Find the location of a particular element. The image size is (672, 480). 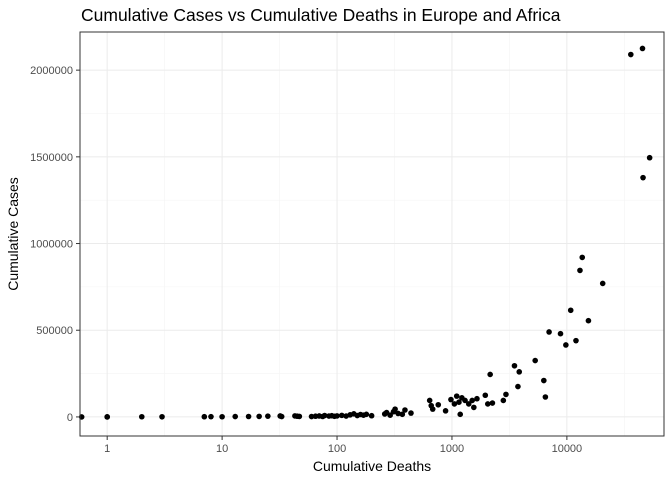

x-tick-label: 100 is located at coordinates (337, 449).